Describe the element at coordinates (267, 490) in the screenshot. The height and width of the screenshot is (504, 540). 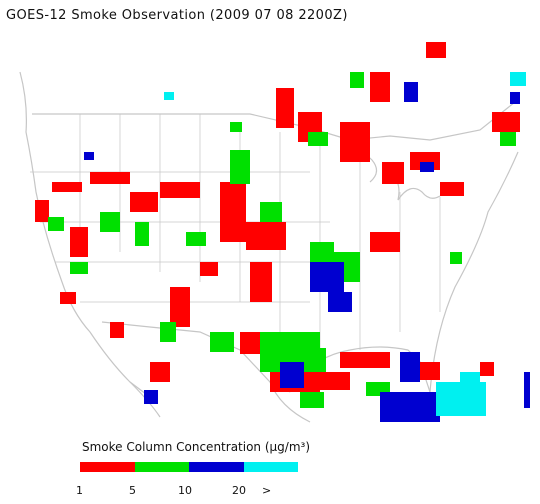
I see `legend-tick-label: >` at that location.